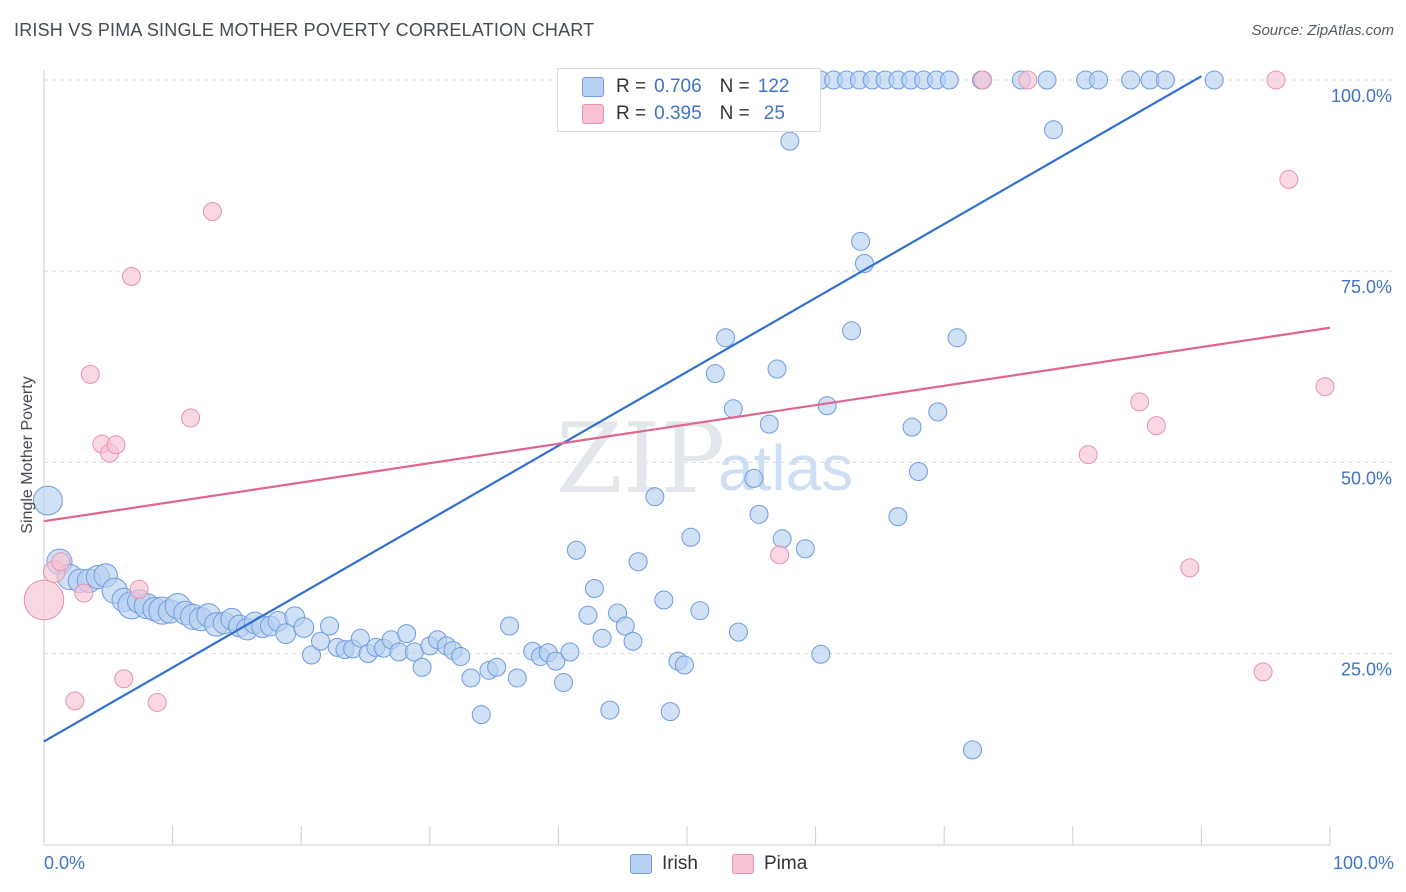 The image size is (1406, 892). What do you see at coordinates (785, 468) in the screenshot?
I see `watermark-atlas: atlas` at bounding box center [785, 468].